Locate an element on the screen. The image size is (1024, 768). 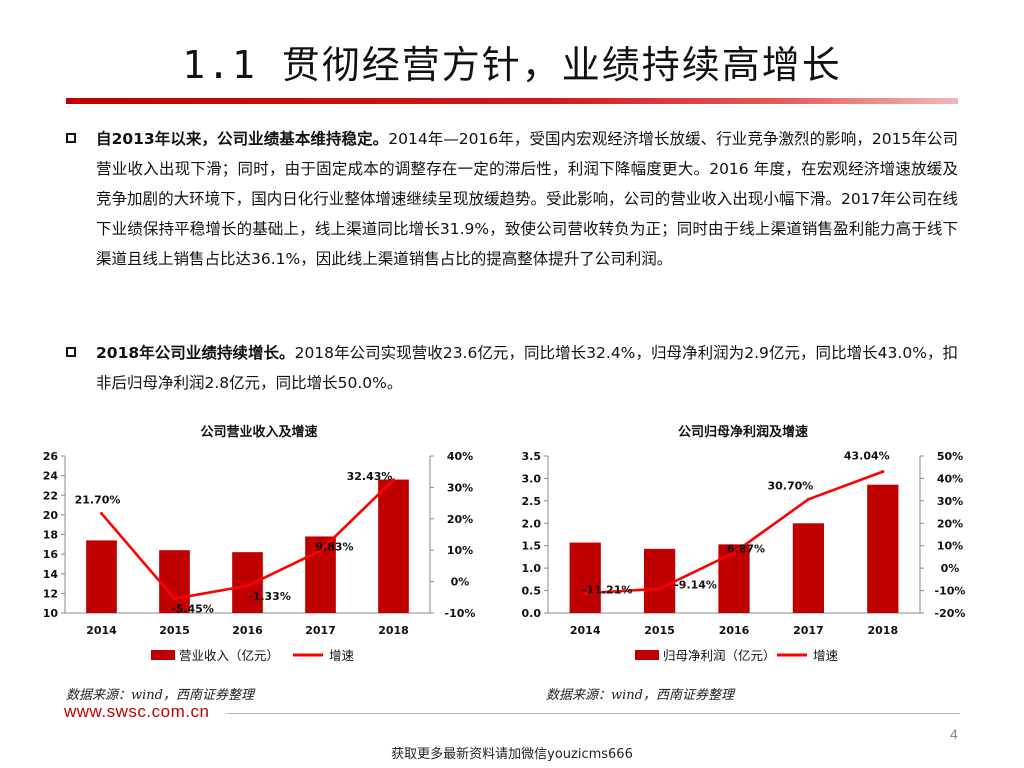
footer-divider is located at coordinates (593, 713).